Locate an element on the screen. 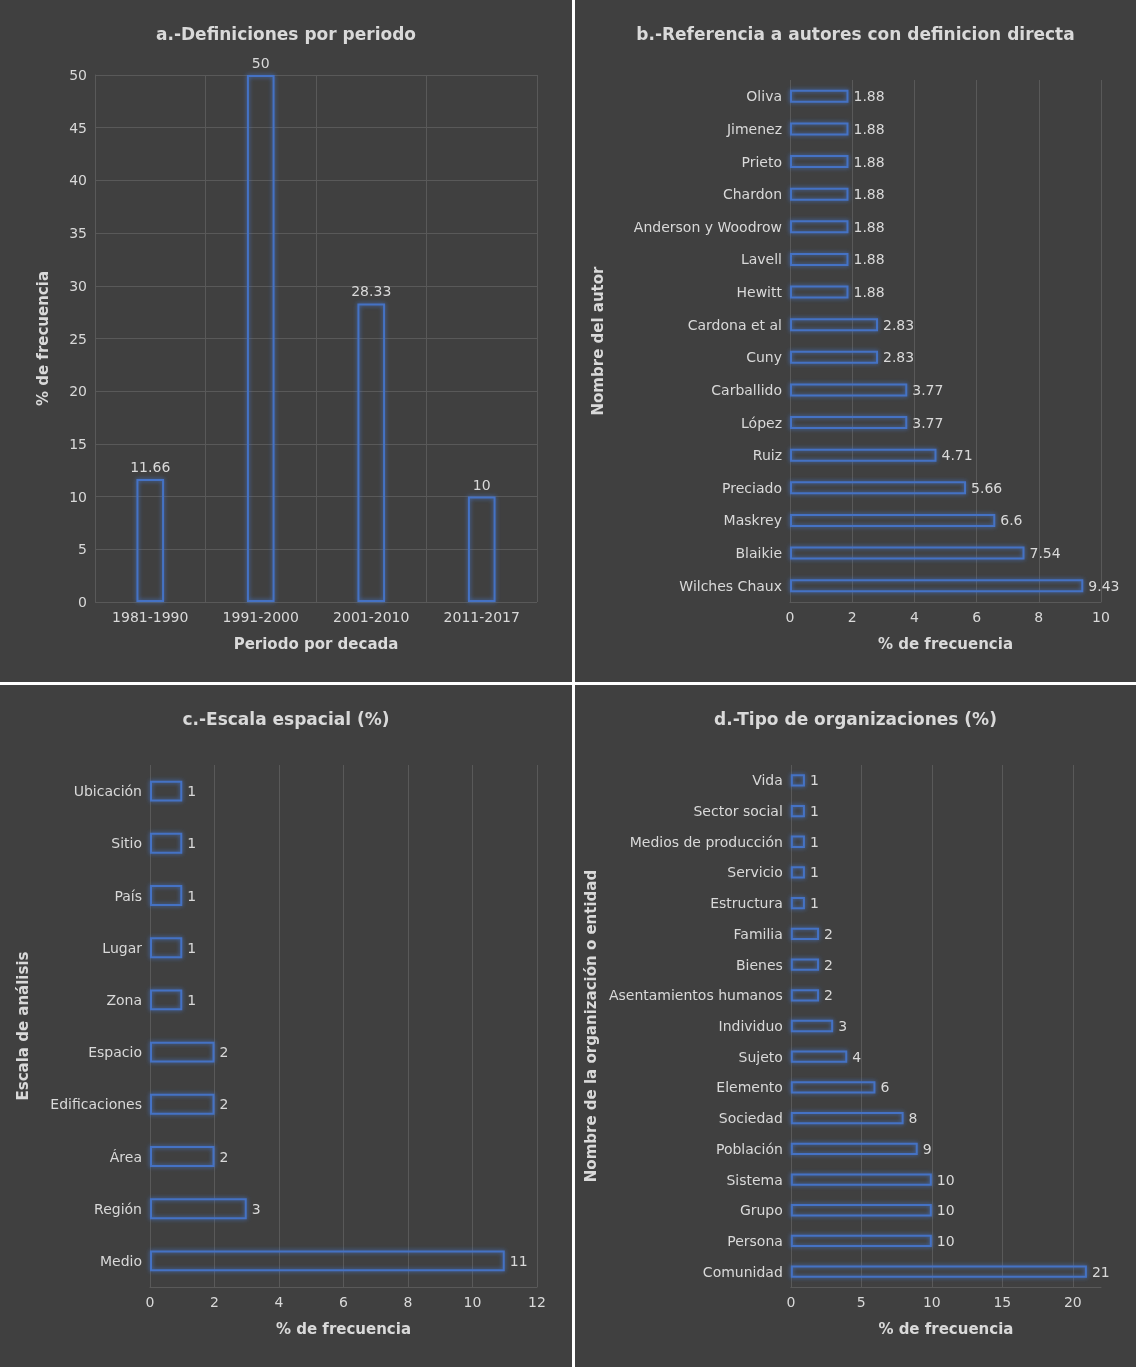 The image size is (1137, 1370). y-tick-label: Lavell is located at coordinates (761, 259).